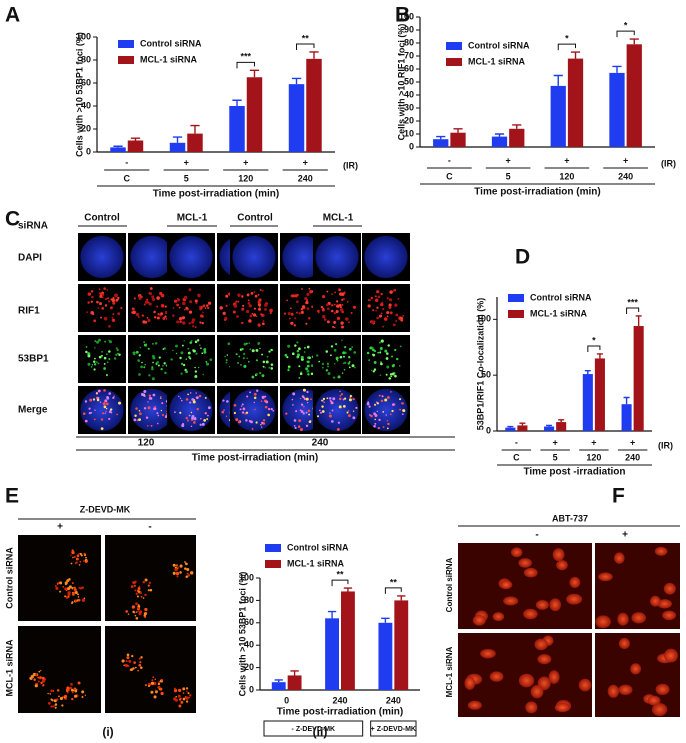 The width and height of the screenshot is (686, 743). What do you see at coordinates (401, 82) in the screenshot?
I see `y-axis-label: Cells with >10 RIF1 foci (%)` at bounding box center [401, 82].